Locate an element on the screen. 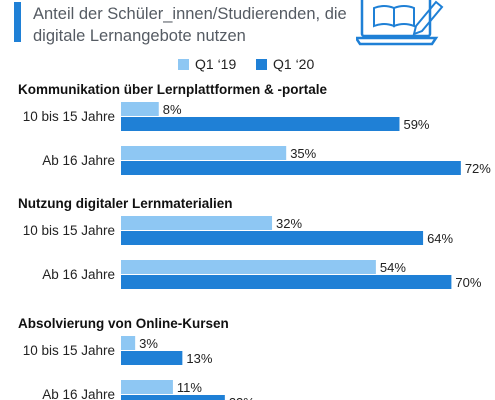  legend-item-q1-19: Q1 ‘19 is located at coordinates (207, 64).